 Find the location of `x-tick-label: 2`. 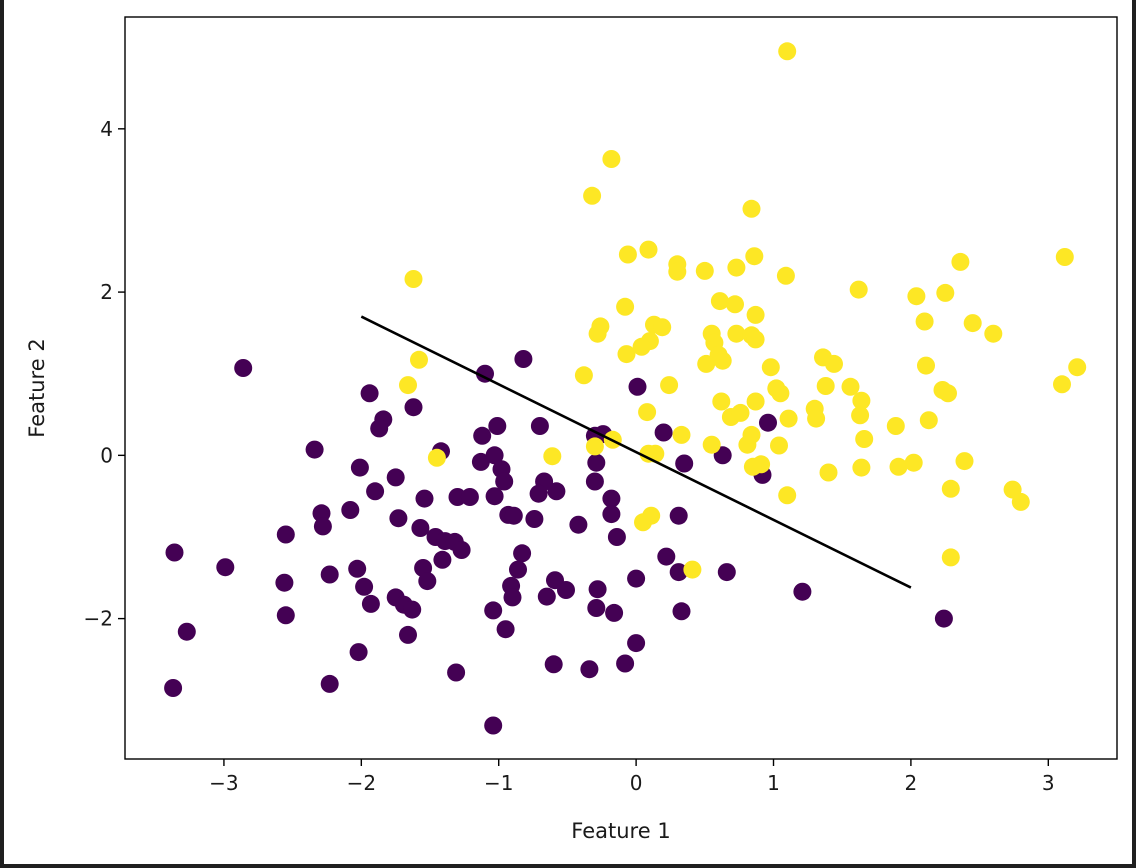

x-tick-label: 2 is located at coordinates (911, 783).